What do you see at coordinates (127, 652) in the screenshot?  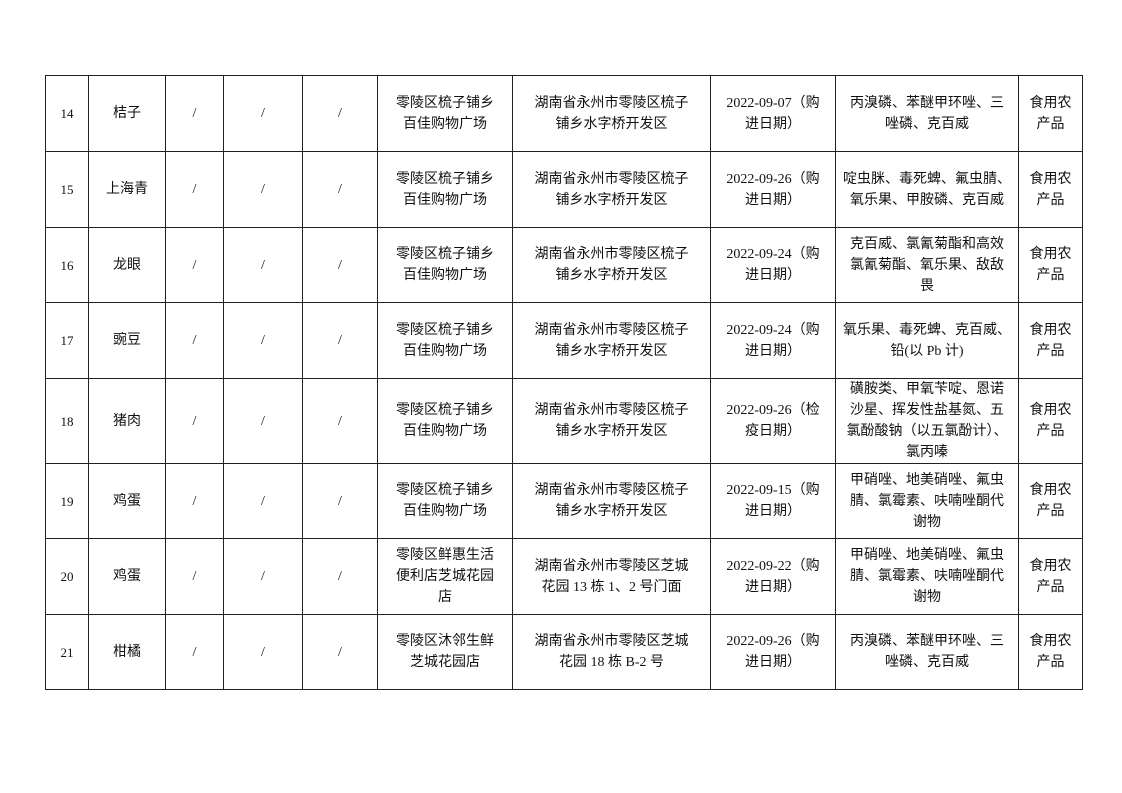 I see `product-name-cell: 柑橘` at bounding box center [127, 652].